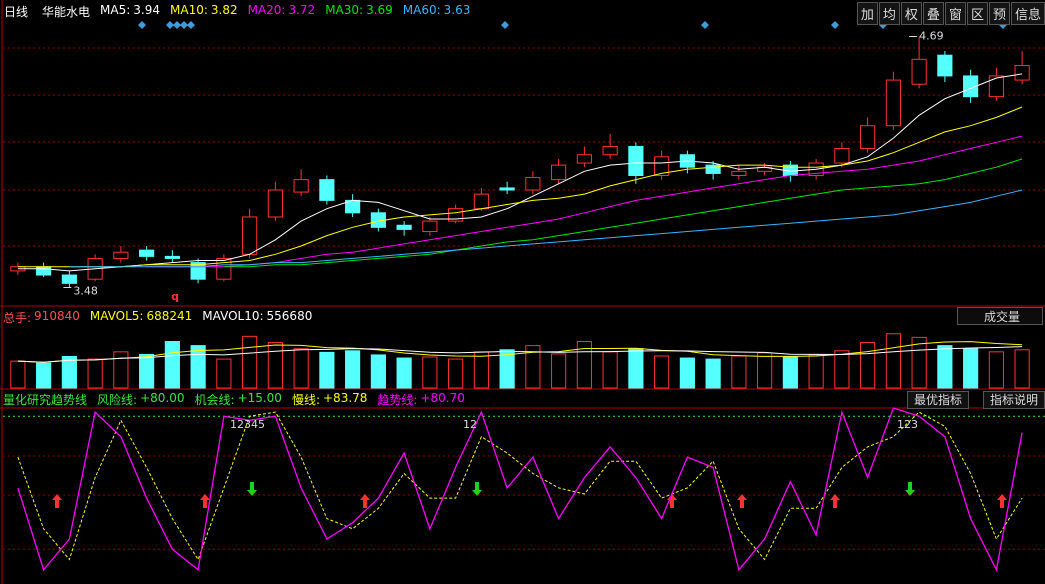  Describe the element at coordinates (379, 10) in the screenshot. I see `legend-value: 3.69` at that location.